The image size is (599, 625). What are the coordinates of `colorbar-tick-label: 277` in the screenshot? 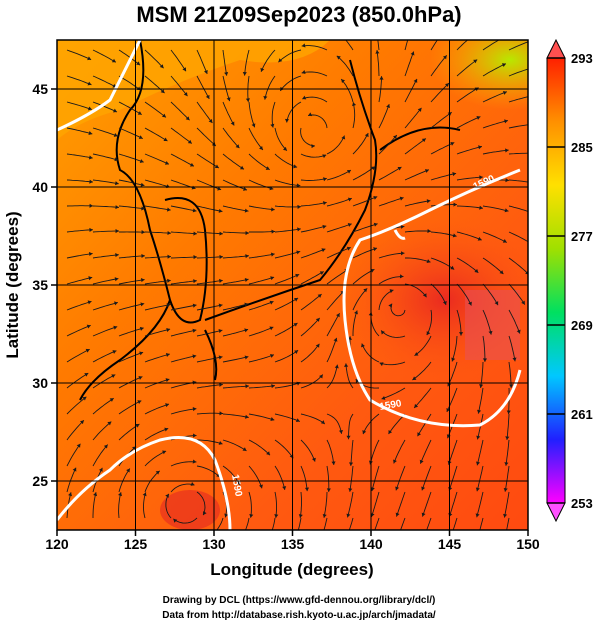 It's located at (582, 236).